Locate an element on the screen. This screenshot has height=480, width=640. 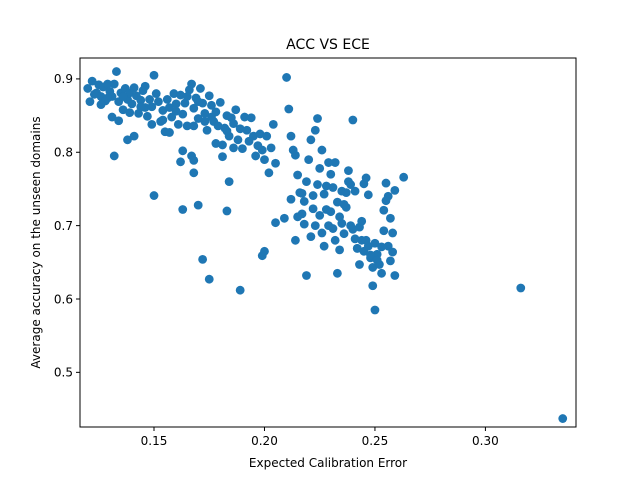
y-tick-label: 0.8 is located at coordinates (63, 153).